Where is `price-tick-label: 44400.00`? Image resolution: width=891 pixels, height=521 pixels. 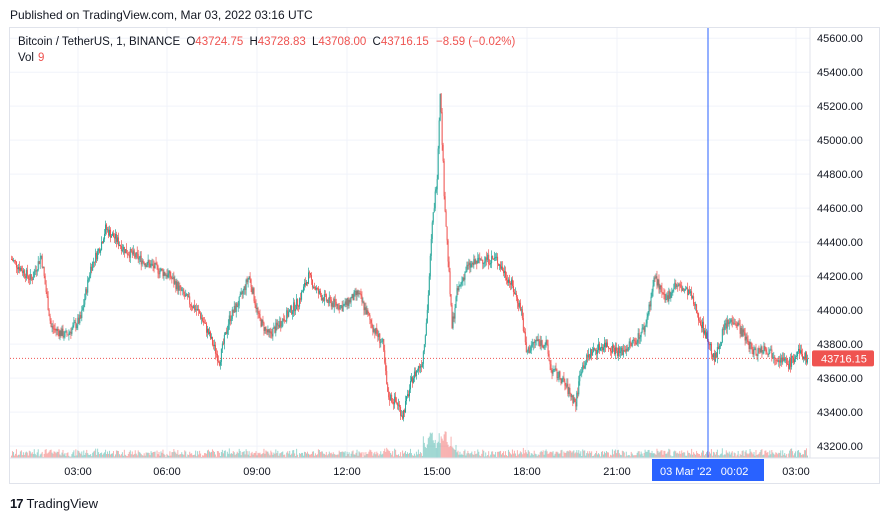
price-tick-label: 44400.00 is located at coordinates (840, 243).